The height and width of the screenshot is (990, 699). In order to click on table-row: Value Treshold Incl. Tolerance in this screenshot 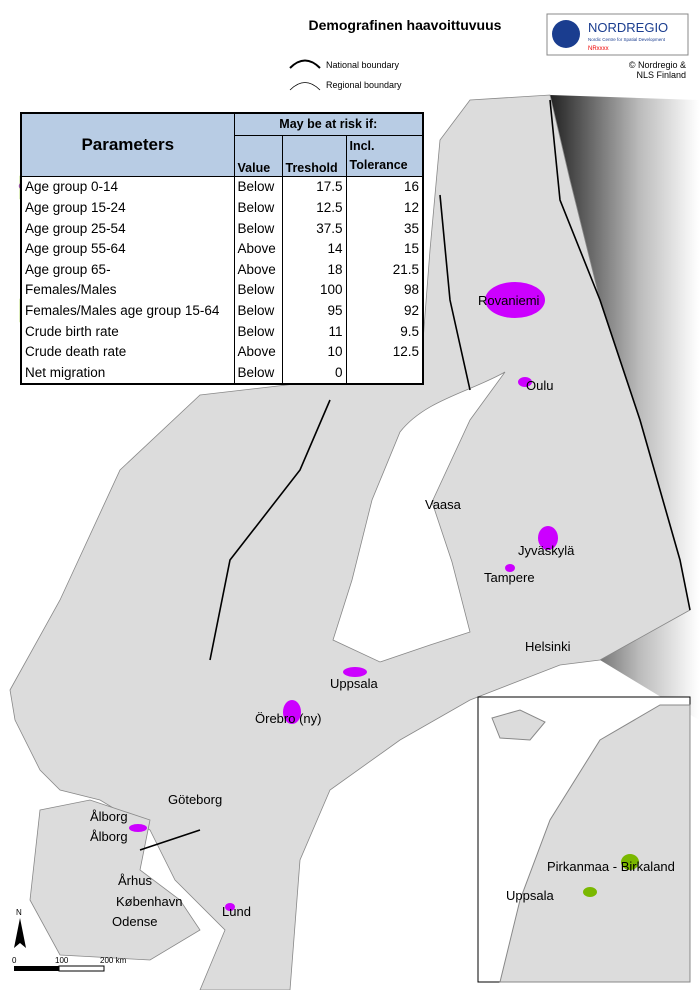, I will do `click(222, 156)`.